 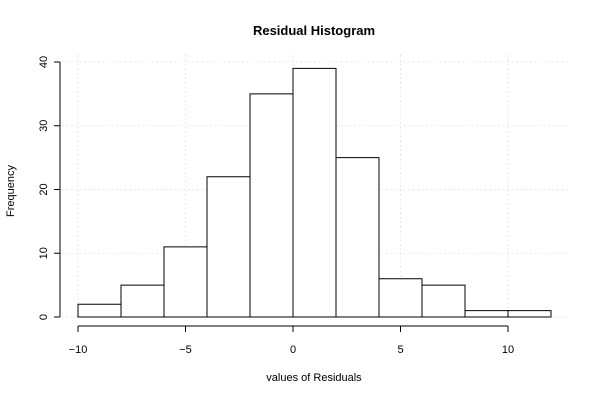 What do you see at coordinates (44, 253) in the screenshot?
I see `y-tick-label-1: 10` at bounding box center [44, 253].